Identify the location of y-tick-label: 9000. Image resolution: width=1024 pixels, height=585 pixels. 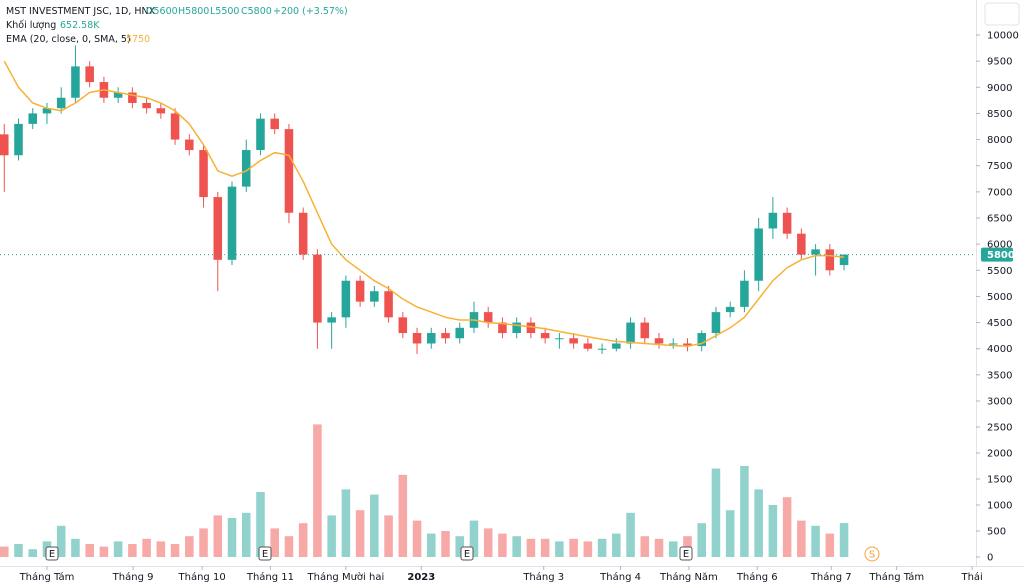
(999, 88).